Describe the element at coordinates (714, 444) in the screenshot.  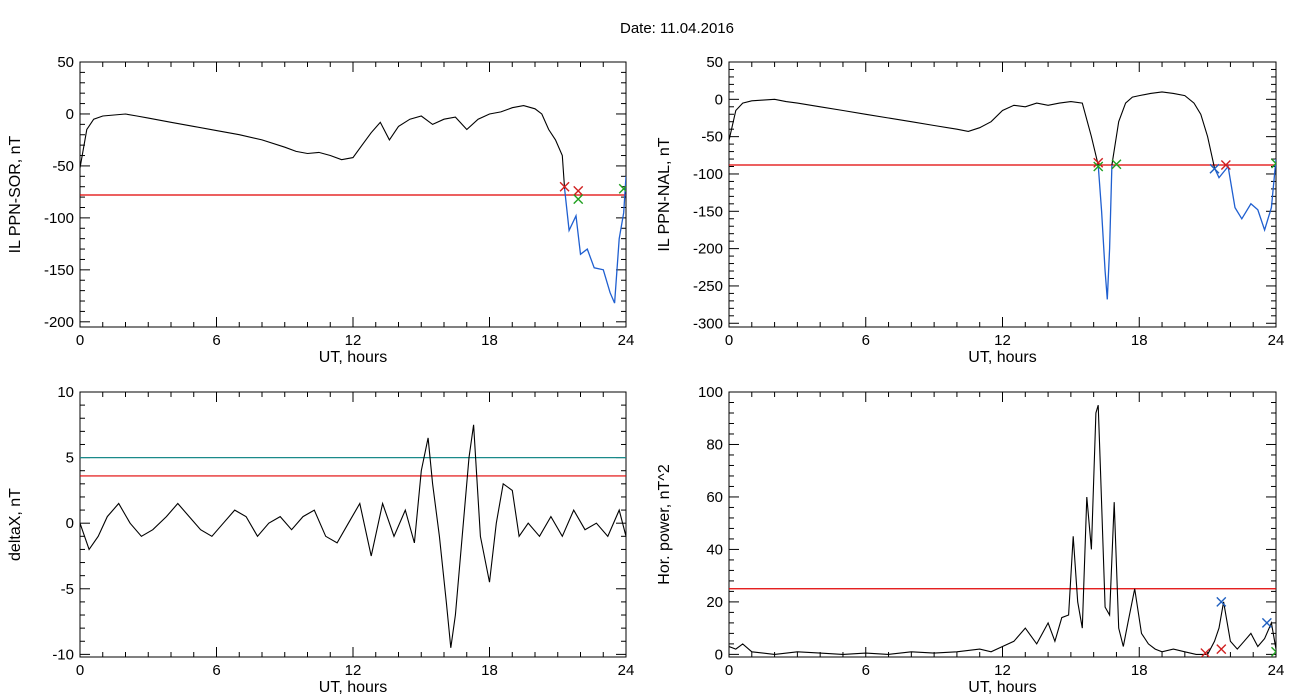
I see `y-tick-label: 80` at that location.